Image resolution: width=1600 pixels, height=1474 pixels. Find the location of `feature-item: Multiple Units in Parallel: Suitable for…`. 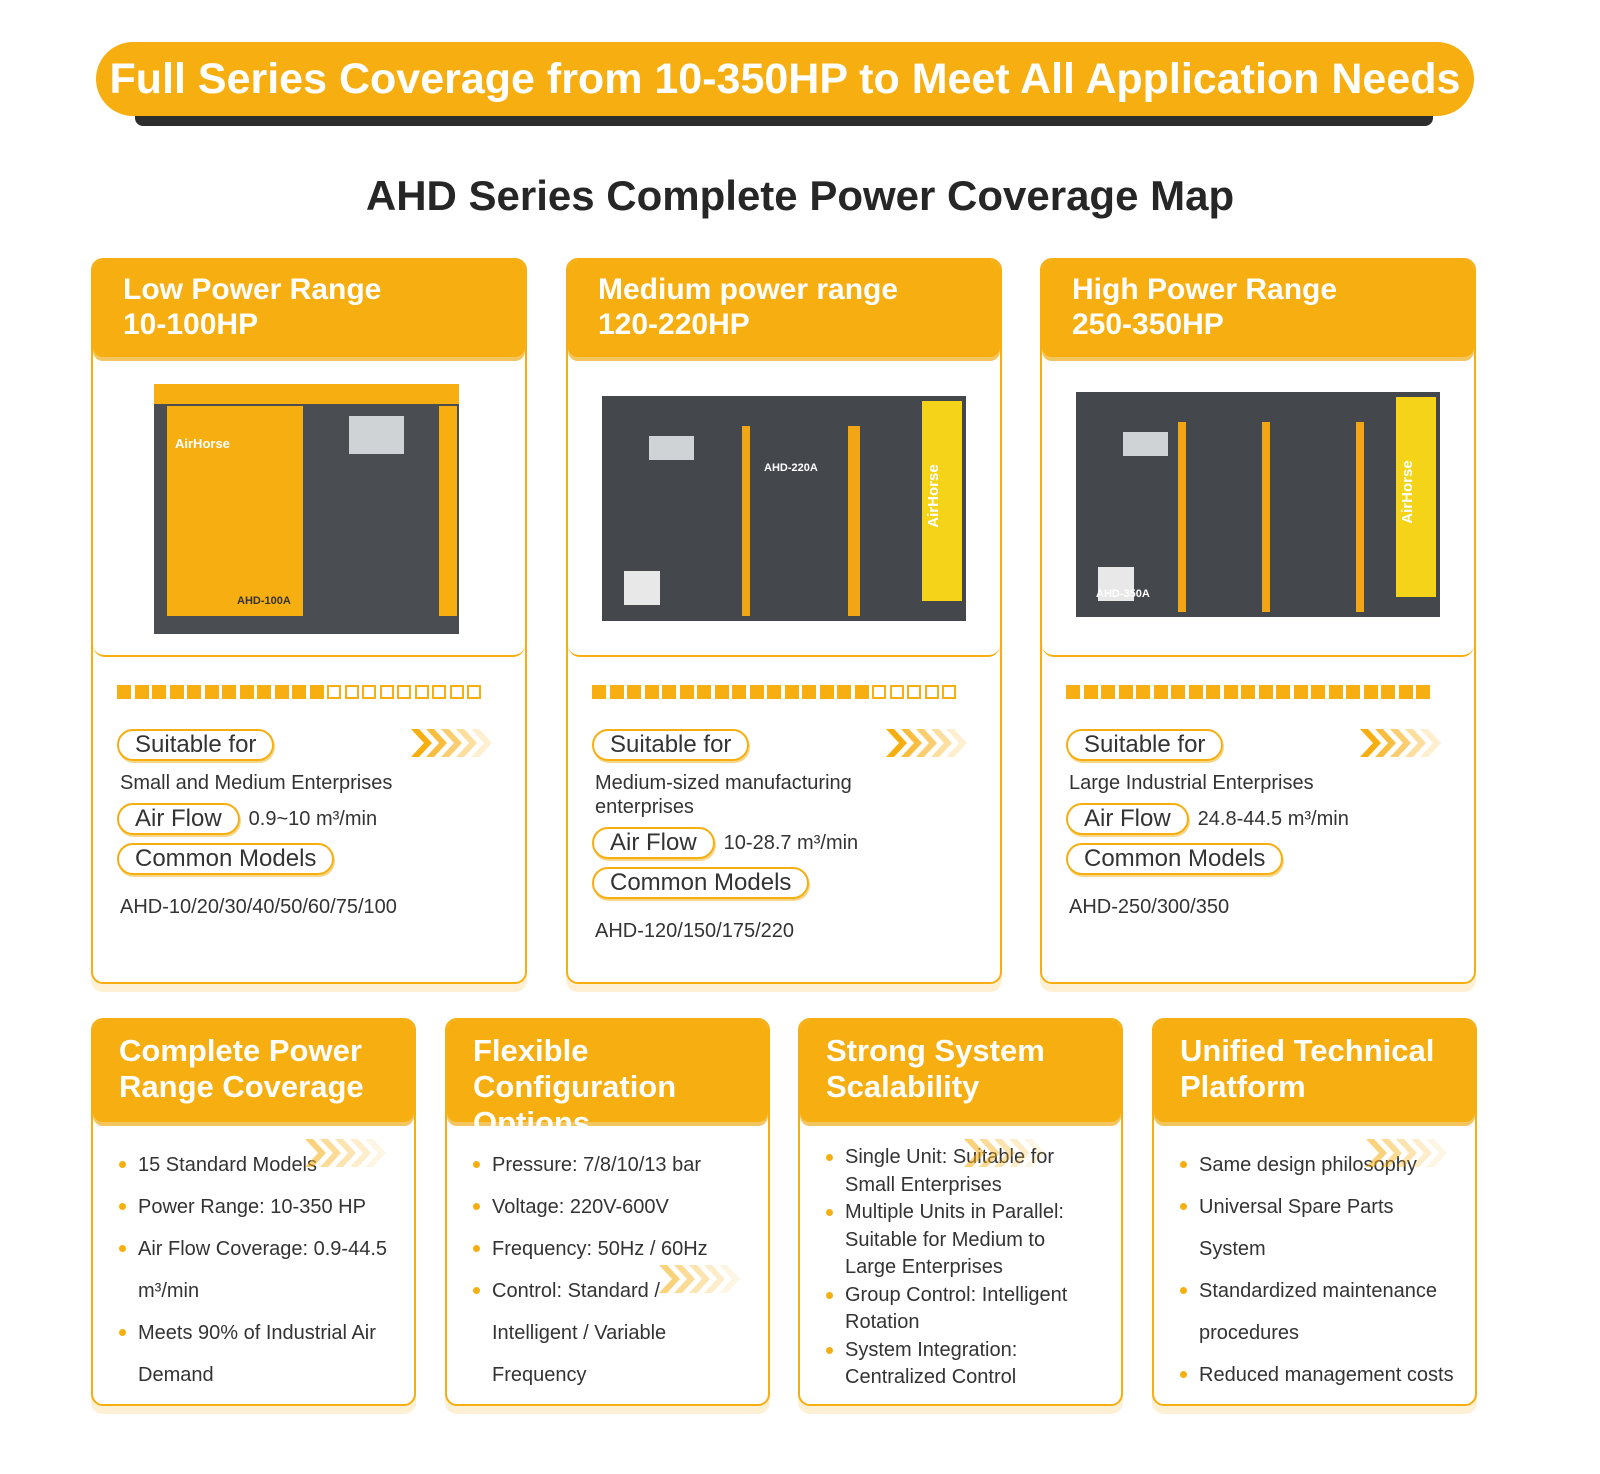

feature-item: Multiple Units in Parallel: Suitable for… is located at coordinates (963, 1240).